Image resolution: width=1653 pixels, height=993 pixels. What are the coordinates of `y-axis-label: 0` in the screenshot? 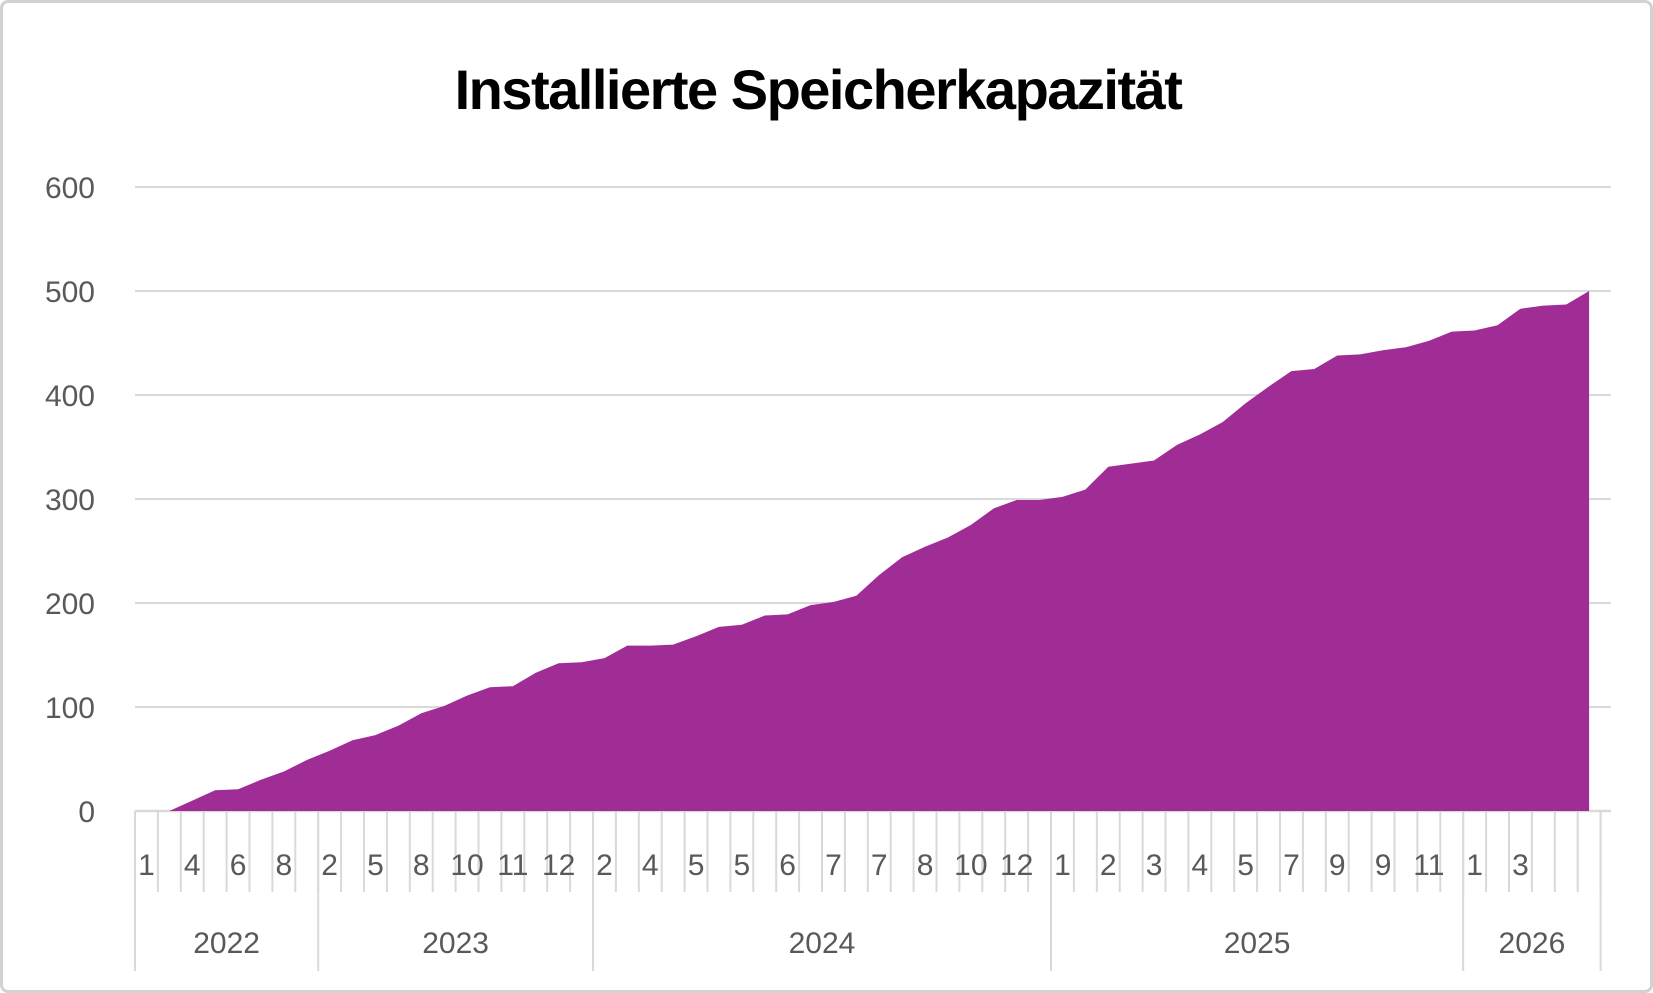 It's located at (86, 812).